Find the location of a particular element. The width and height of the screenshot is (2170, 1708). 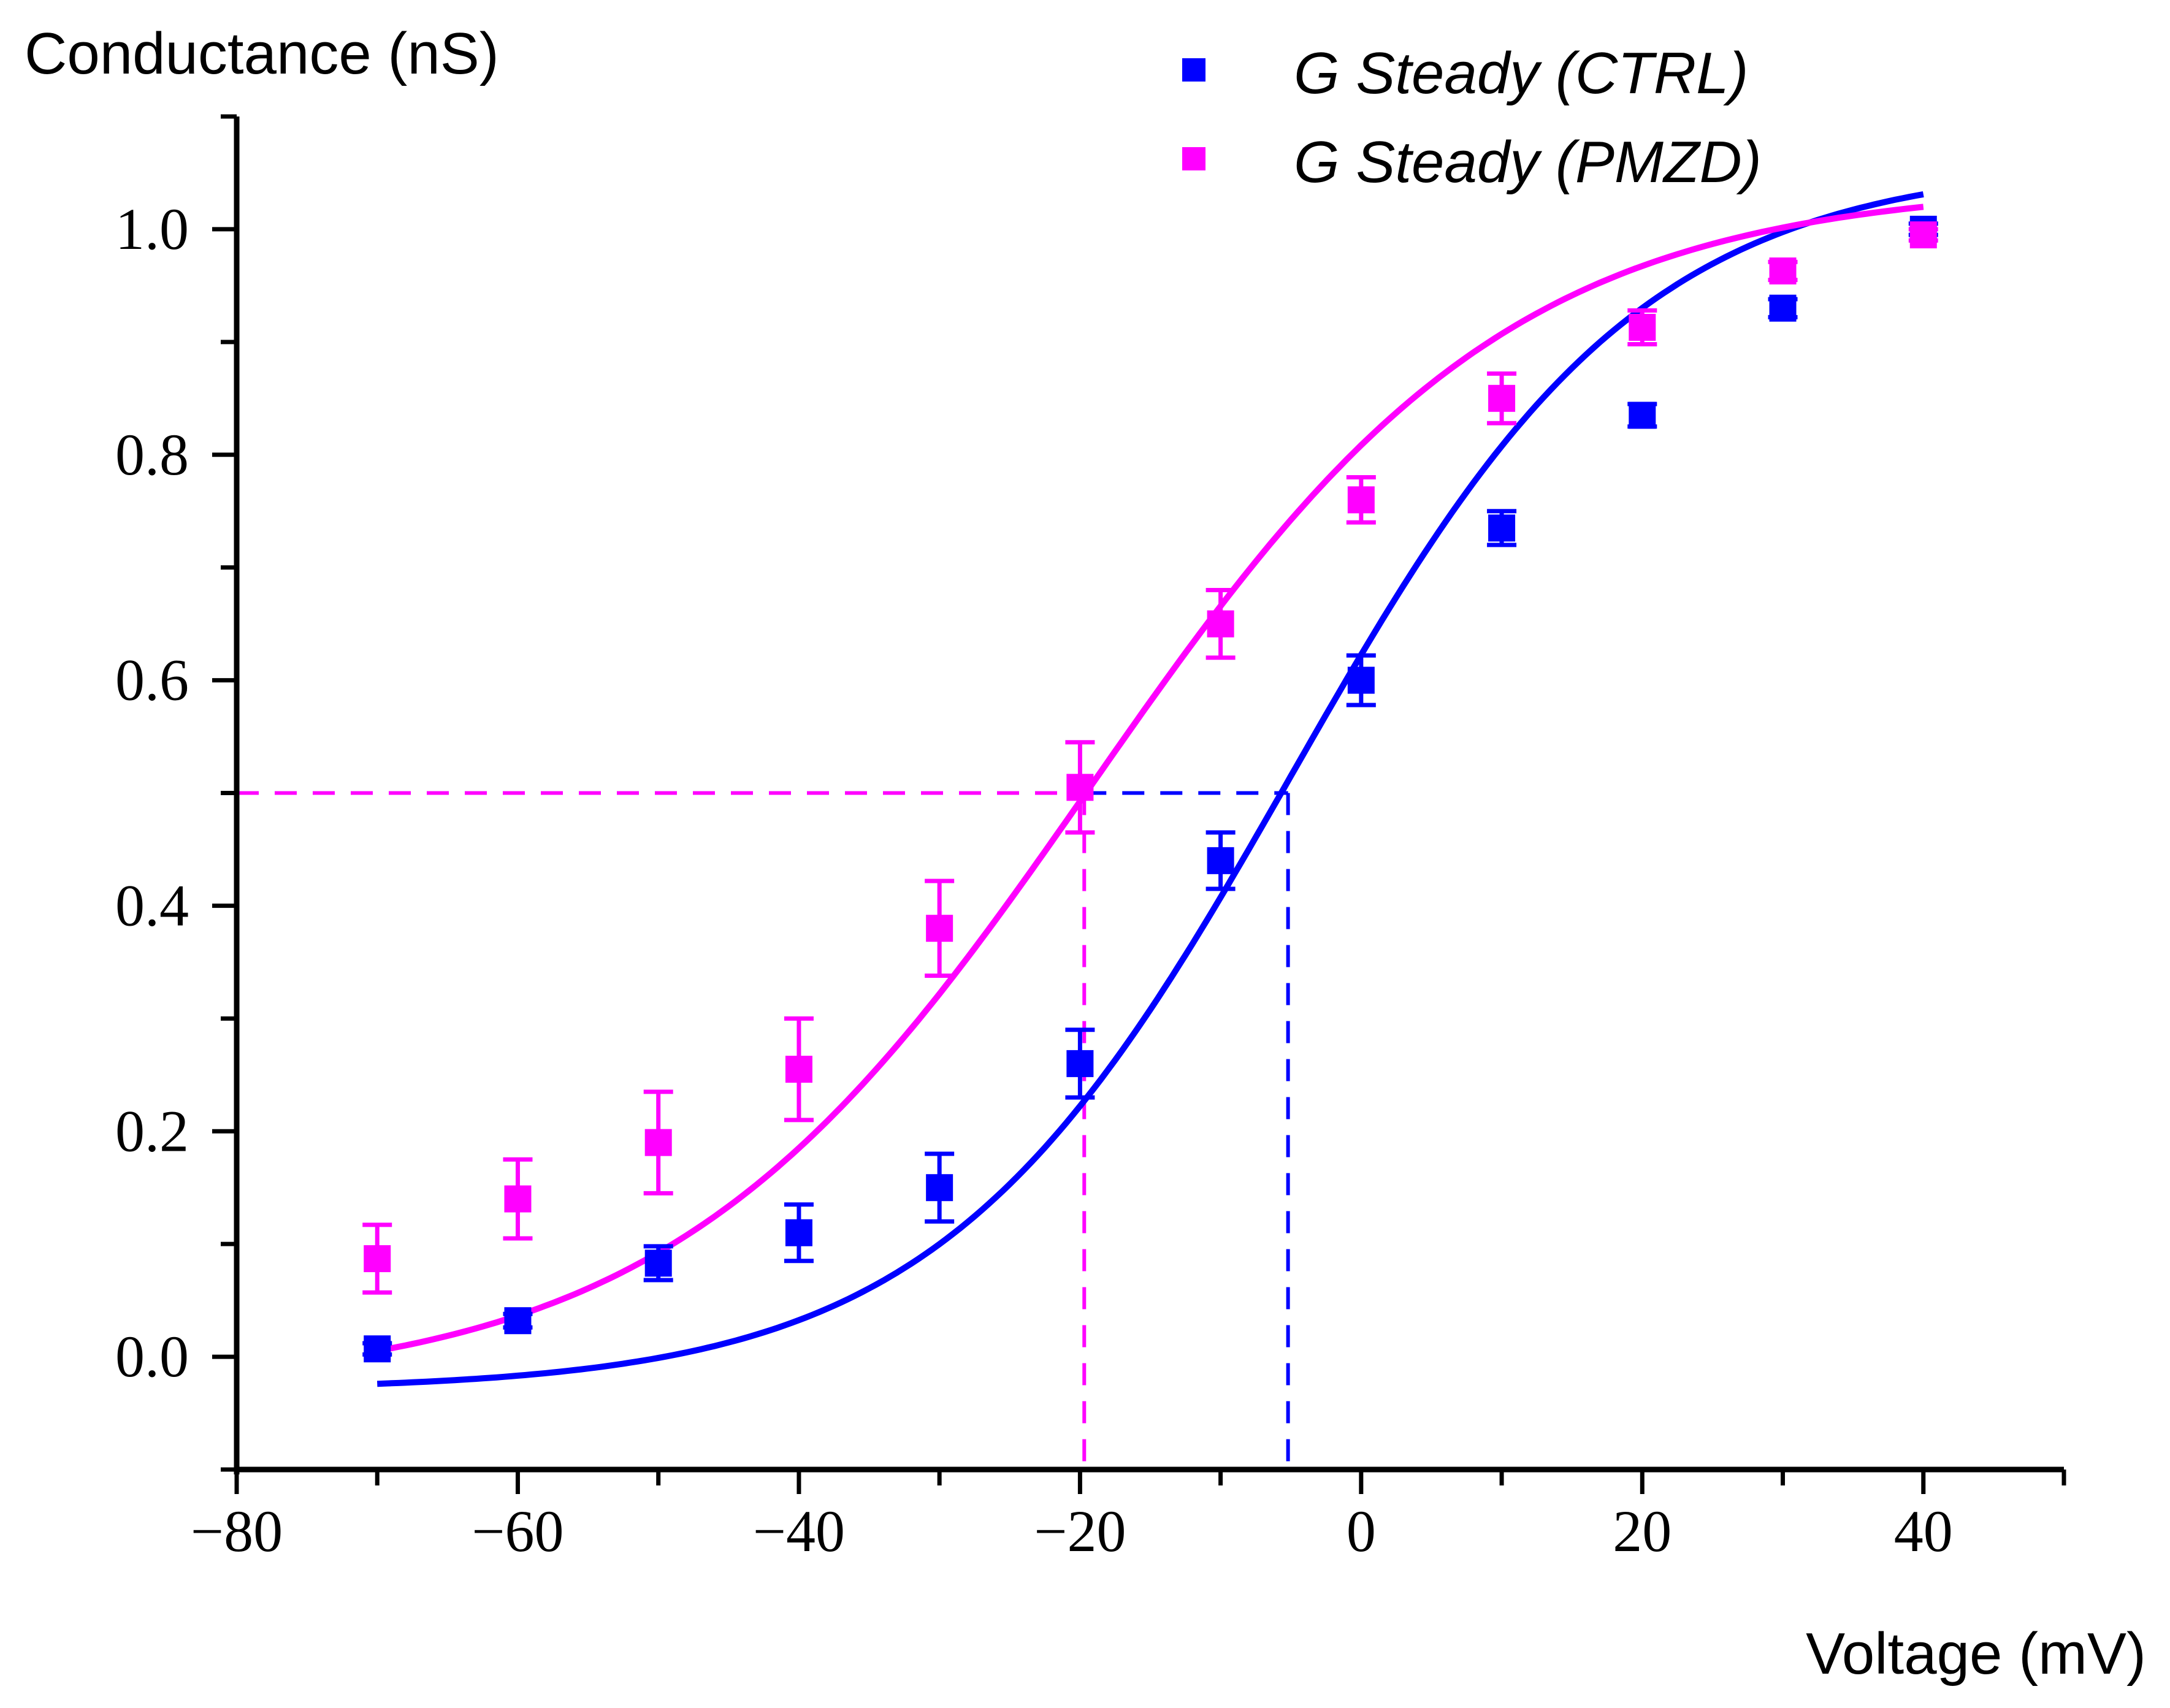

x-axis-title: Voltage (mV) is located at coordinates (1976, 1654).